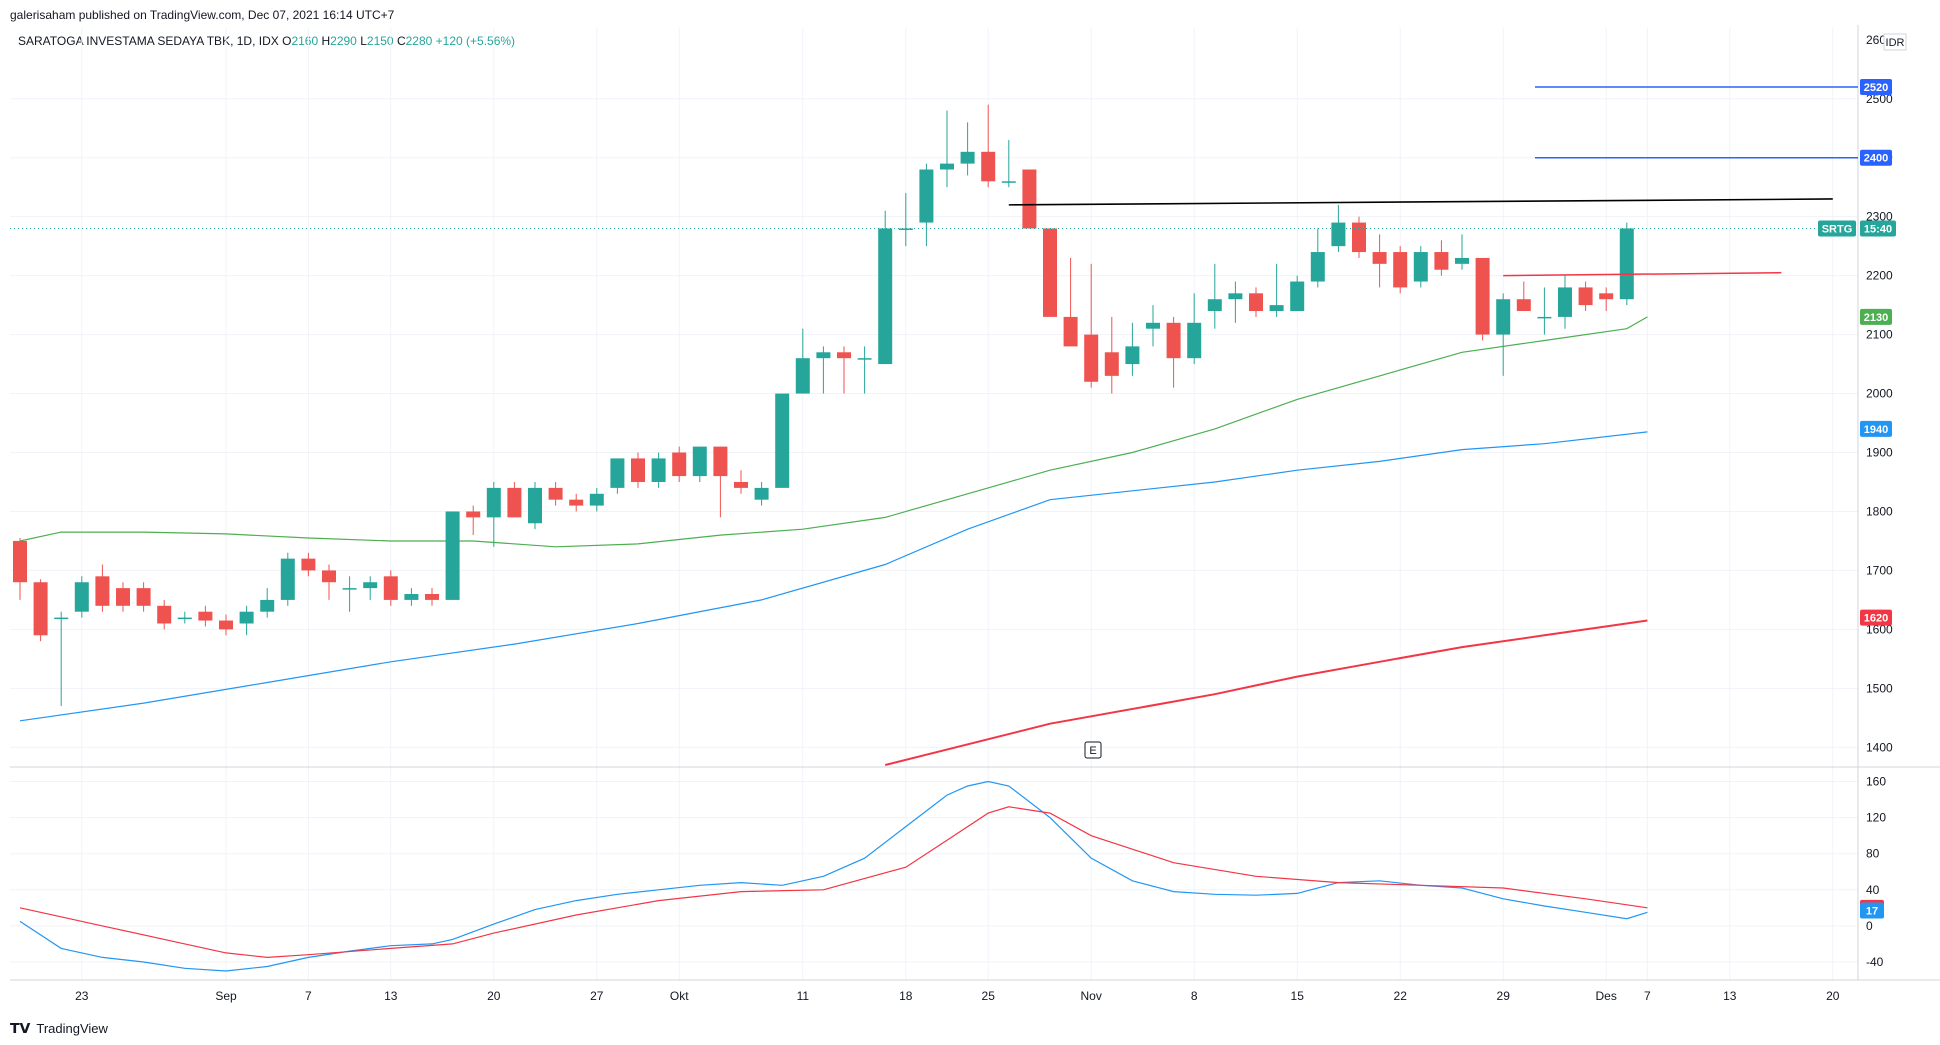 Image resolution: width=1940 pixels, height=1045 pixels. I want to click on time-tick-label: 27, so click(597, 996).